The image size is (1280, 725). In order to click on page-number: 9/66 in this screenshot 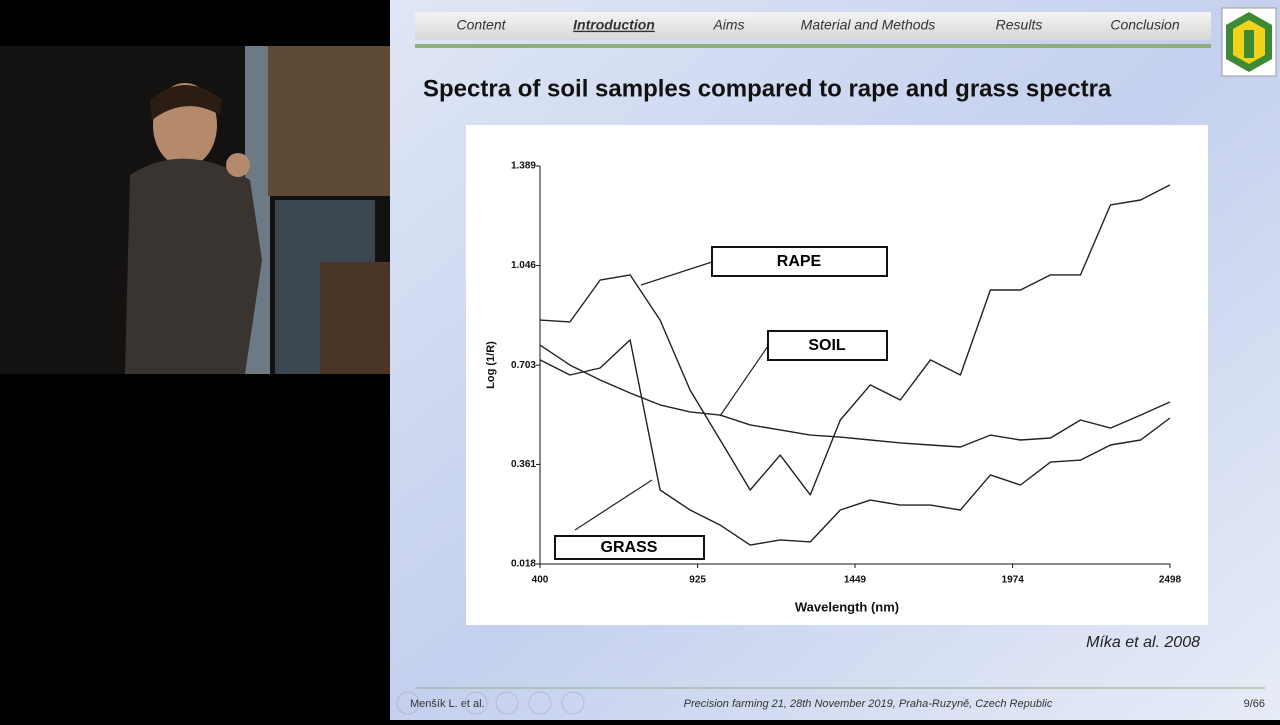, I will do `click(1254, 704)`.